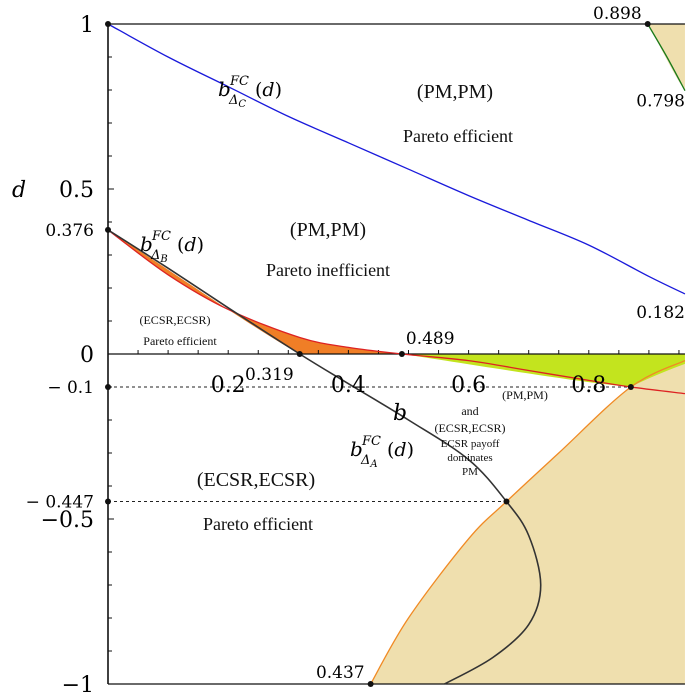 This screenshot has height=693, width=686. I want to click on svg-text: ΔB, so click(159, 256).